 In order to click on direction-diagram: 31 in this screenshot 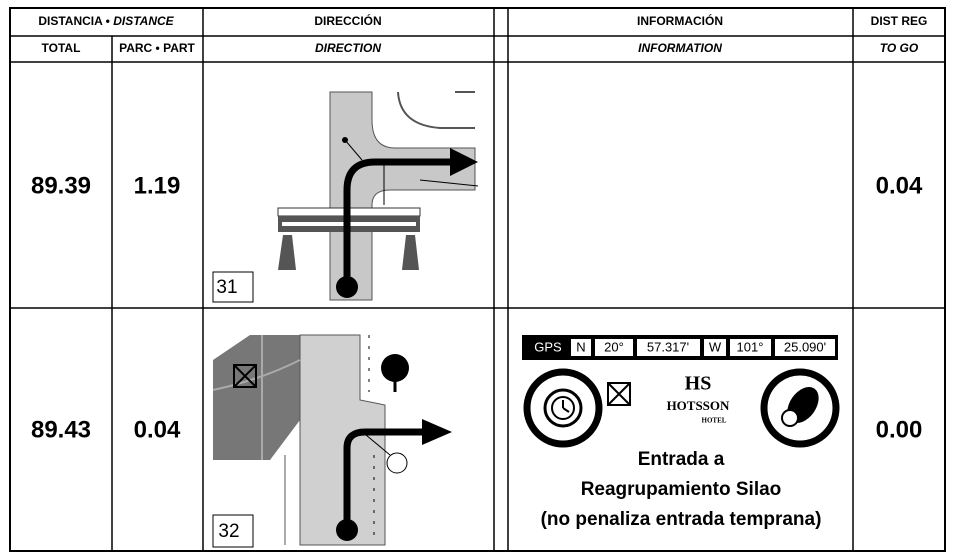, I will do `click(345, 197)`.